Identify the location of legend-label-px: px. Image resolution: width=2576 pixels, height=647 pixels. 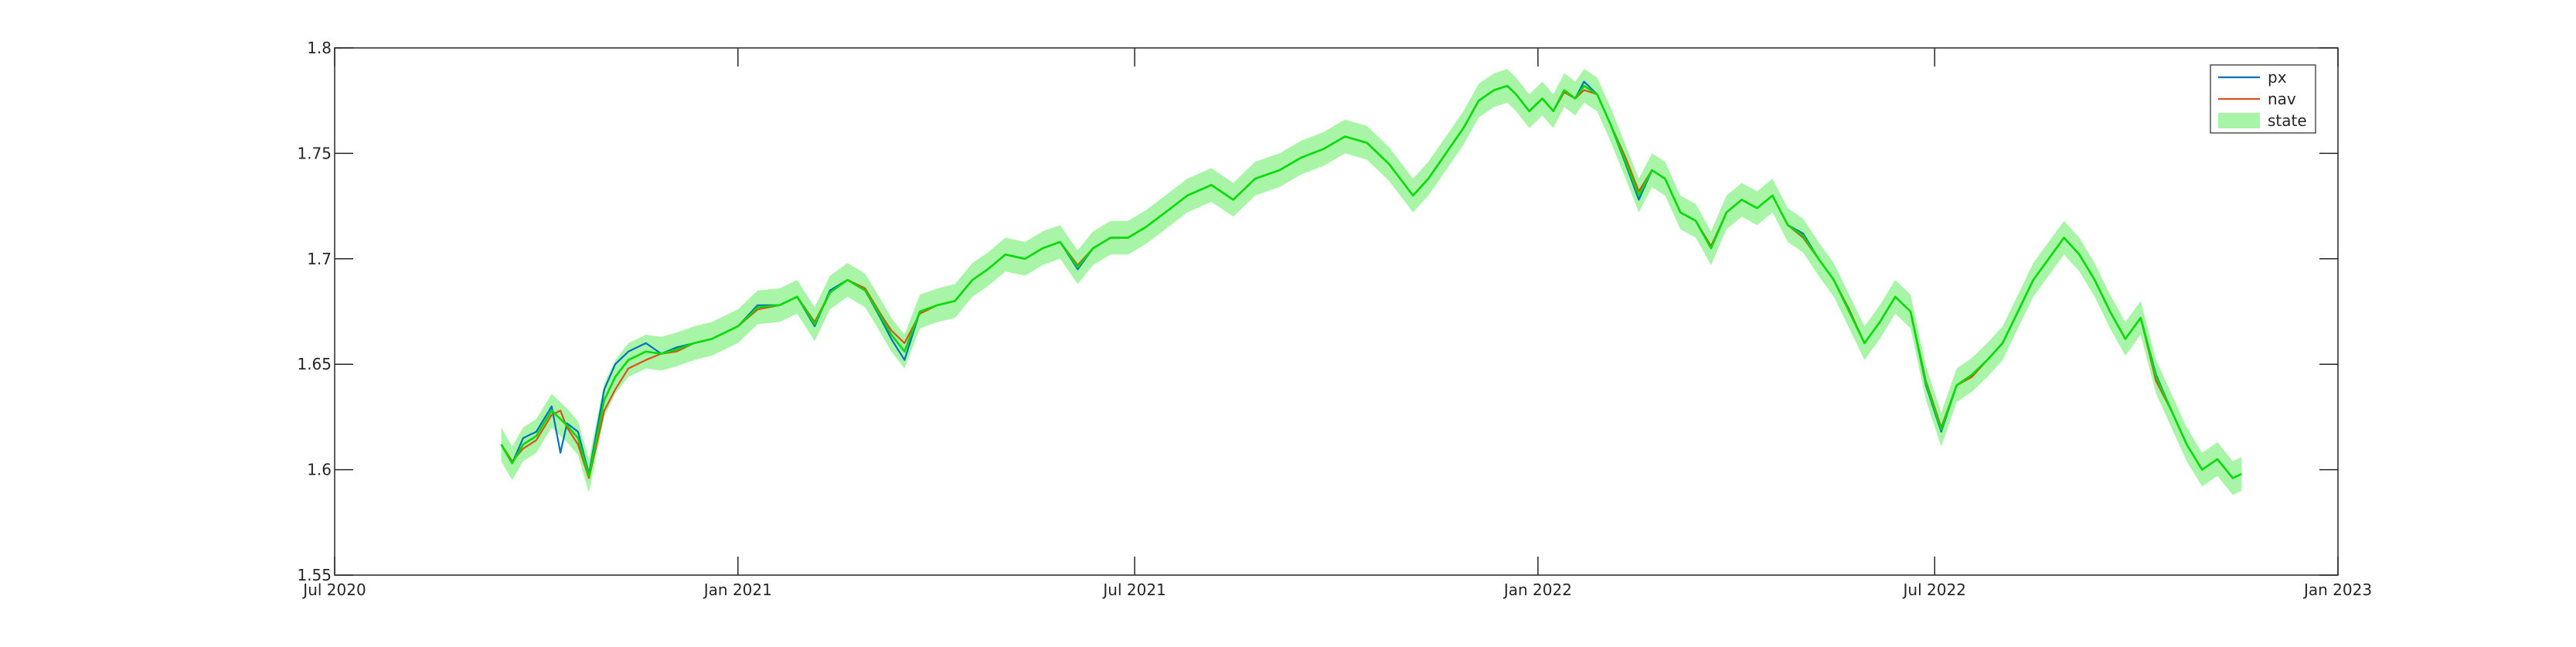
(2277, 78).